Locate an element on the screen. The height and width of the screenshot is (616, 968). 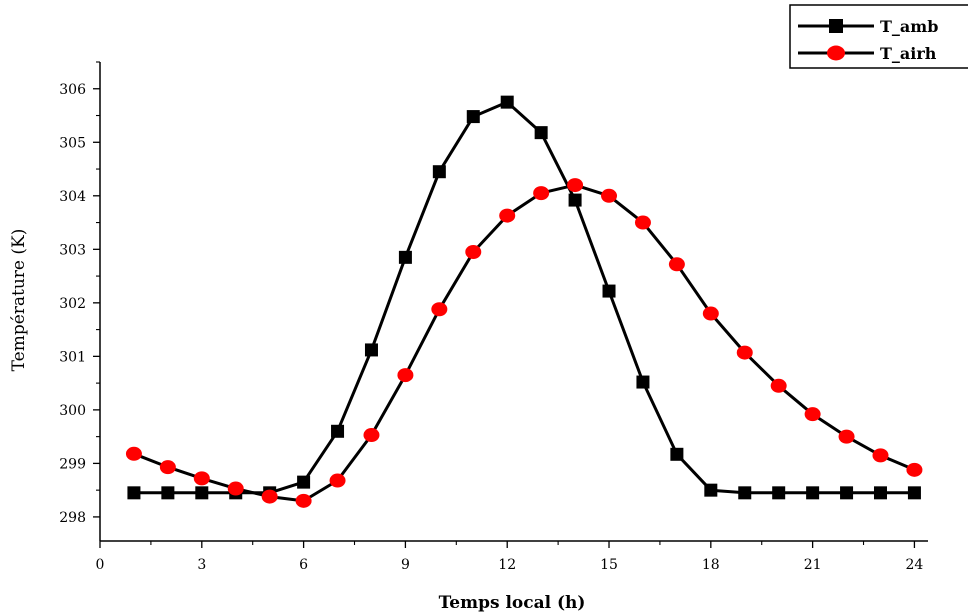
x-axis-title: Temps local (h) is located at coordinates (512, 603).